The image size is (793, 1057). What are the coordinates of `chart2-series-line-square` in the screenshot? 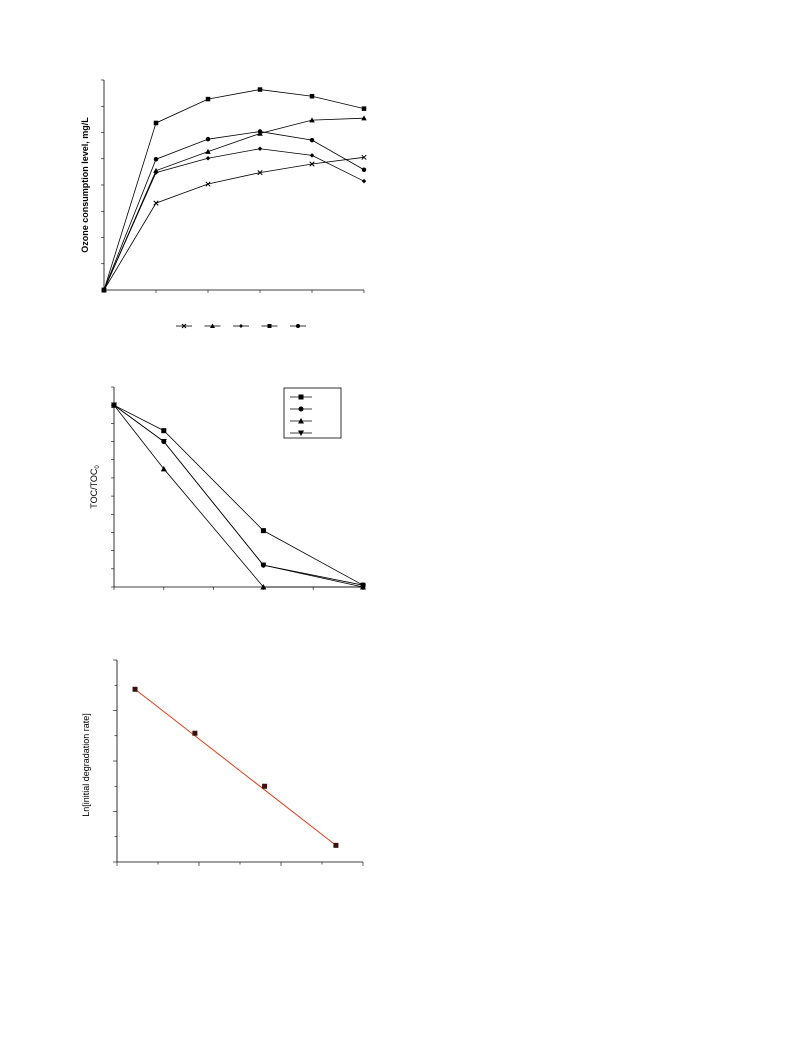 It's located at (238, 495).